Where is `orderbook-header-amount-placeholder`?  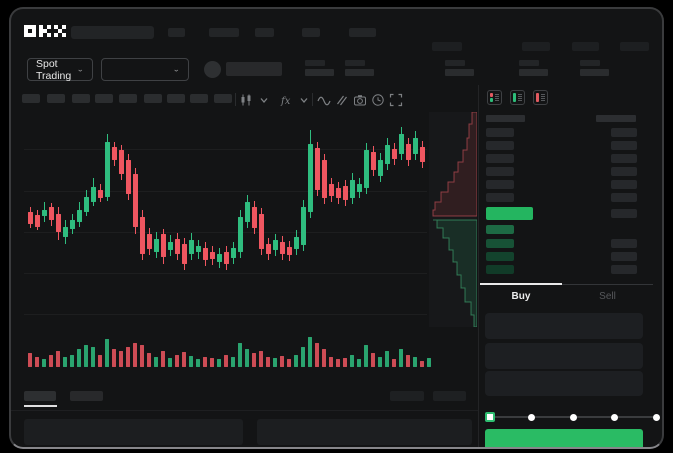
orderbook-header-amount-placeholder is located at coordinates (616, 118).